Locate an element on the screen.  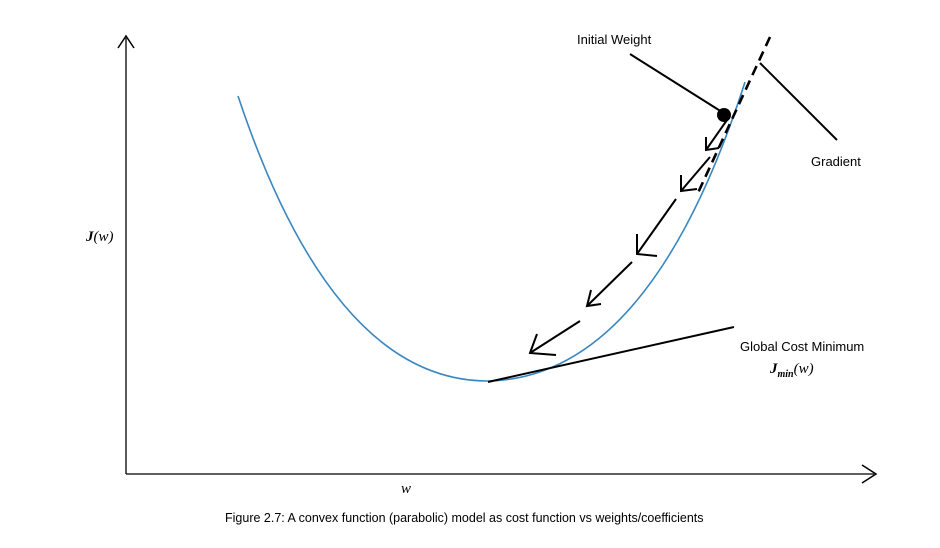
jmin-label: Jmin(w) is located at coordinates (791, 370).